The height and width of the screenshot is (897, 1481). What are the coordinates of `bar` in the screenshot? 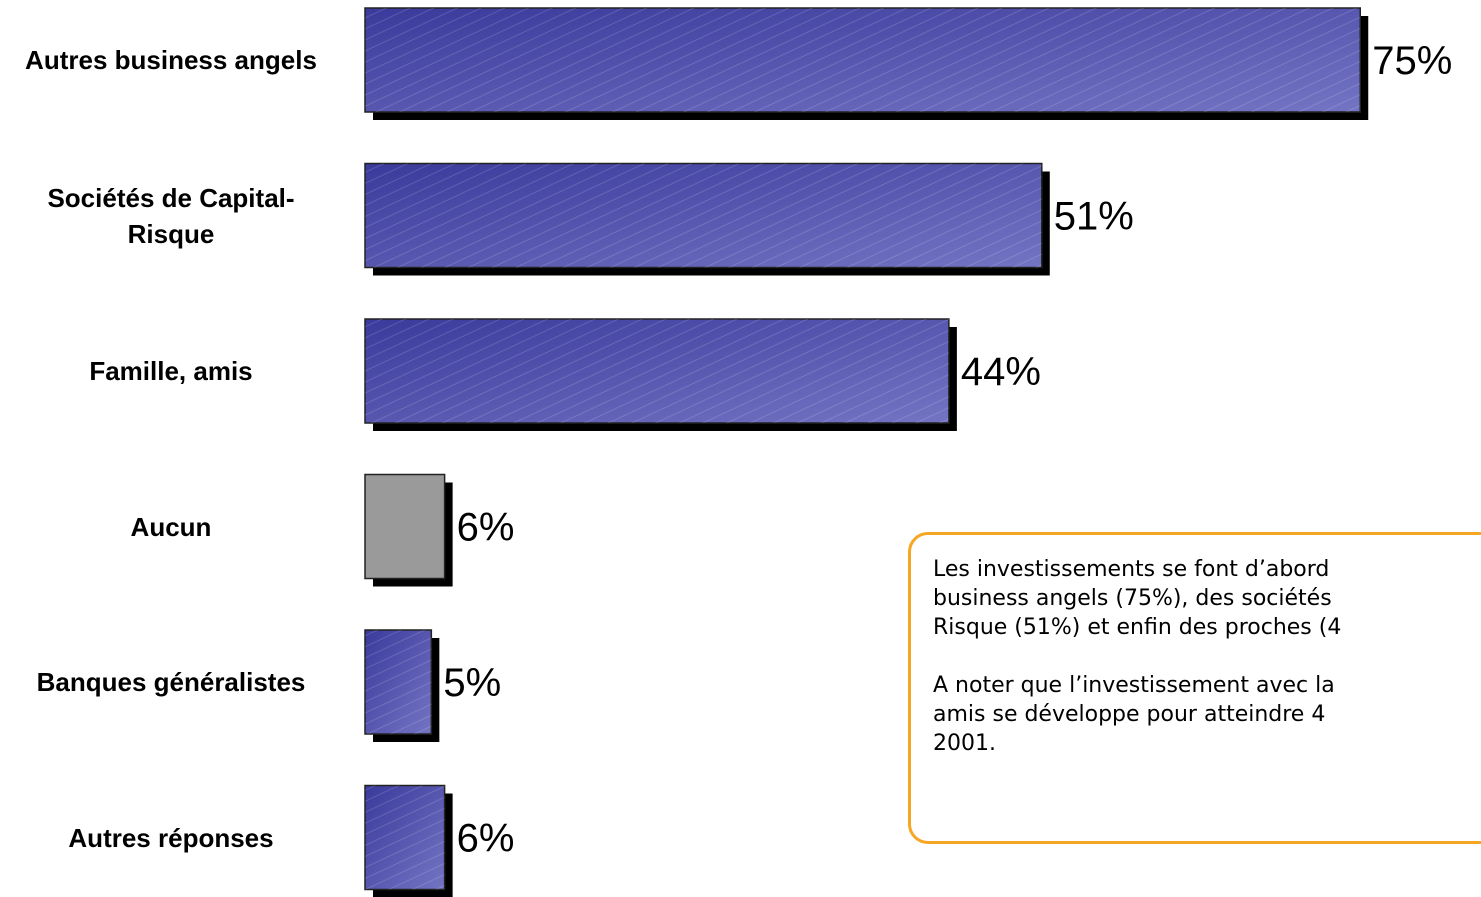 It's located at (405, 526).